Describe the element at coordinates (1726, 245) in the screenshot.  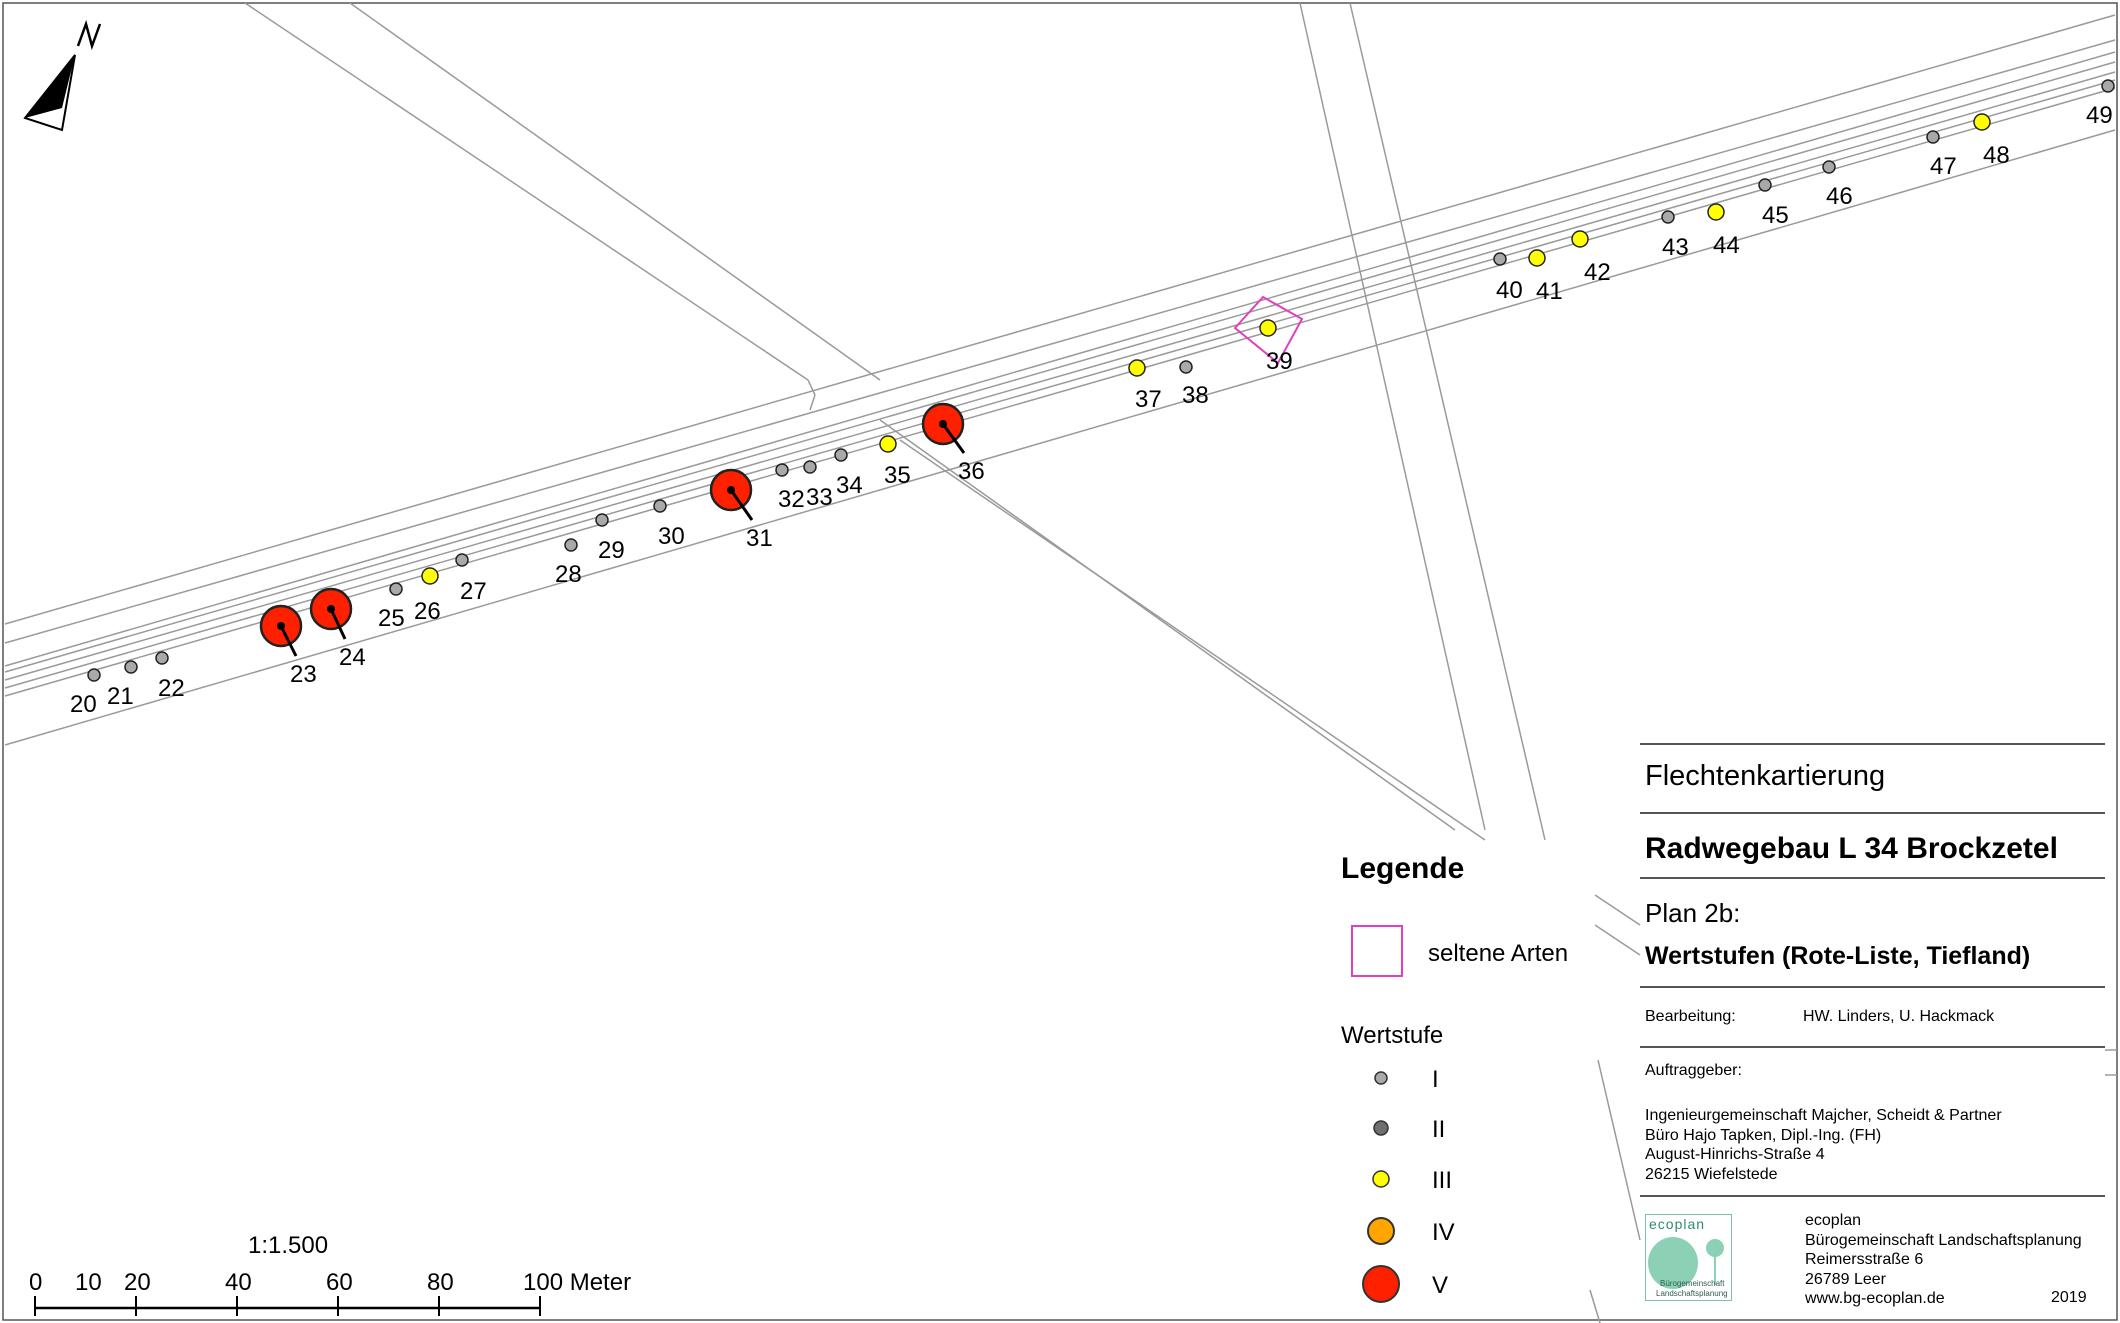
I see `point-label-44: 44` at that location.